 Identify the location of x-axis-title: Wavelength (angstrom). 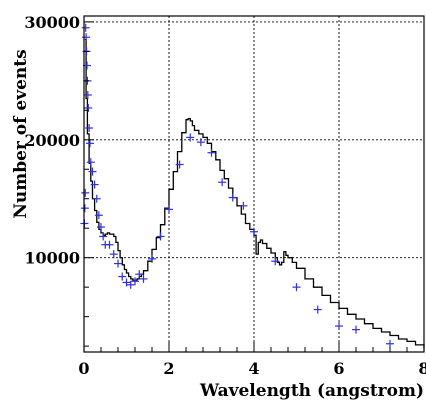
(311, 390).